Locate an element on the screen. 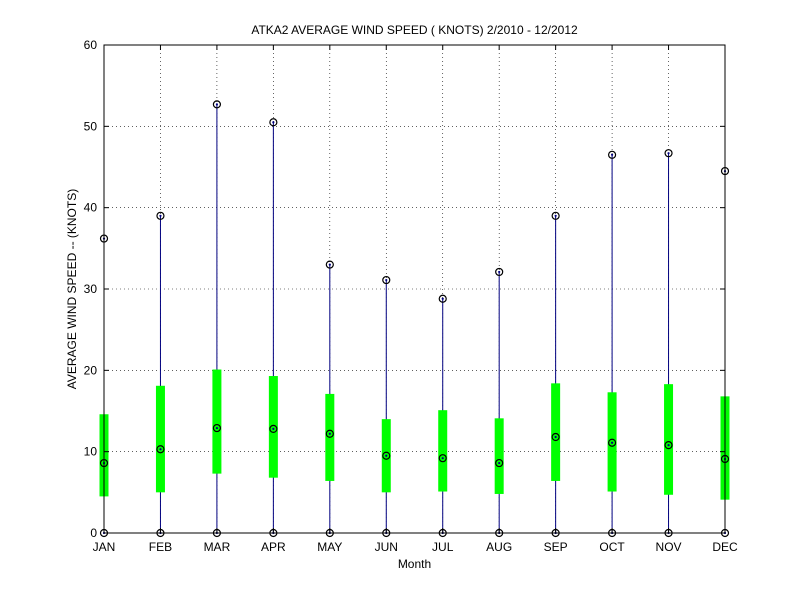  max-marker-dot-sep is located at coordinates (555, 215).